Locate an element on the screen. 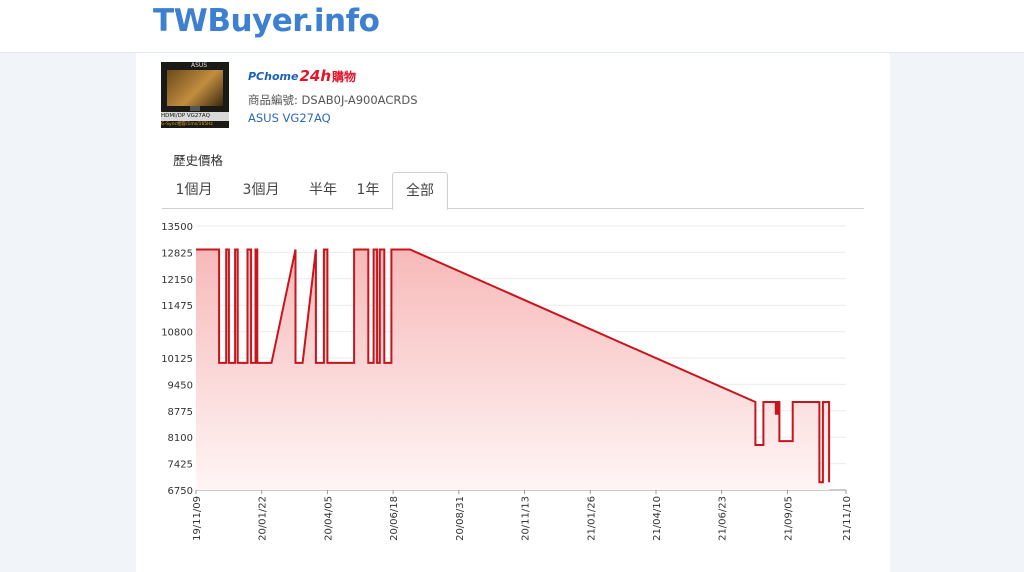 Image resolution: width=1024 pixels, height=572 pixels. x-tick-label: 21/04/10 is located at coordinates (657, 518).